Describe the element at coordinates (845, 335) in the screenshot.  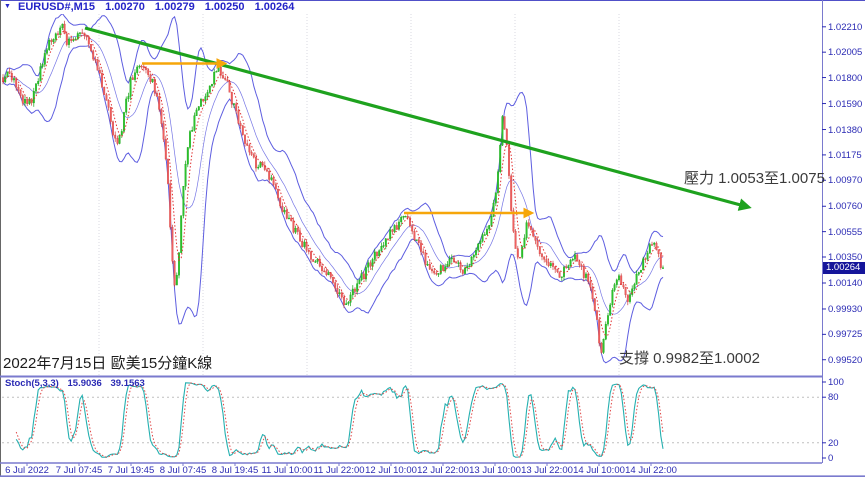
I see `price-axis-label: 0.99725` at that location.